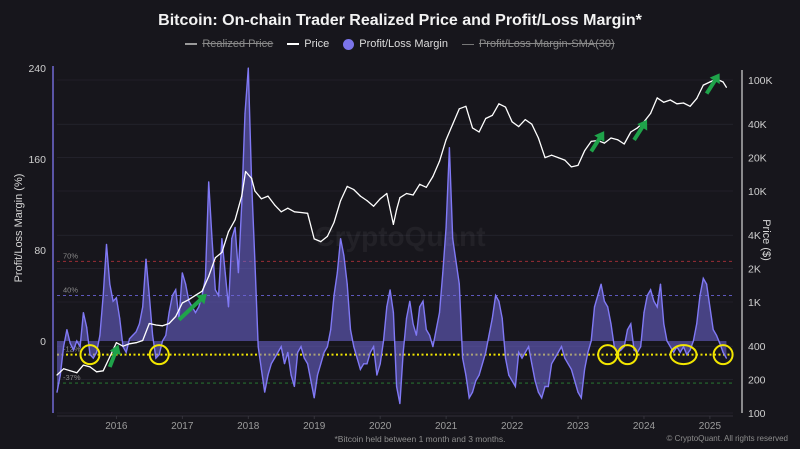 This screenshot has height=449, width=800. I want to click on legend-item-price: Price, so click(308, 44).